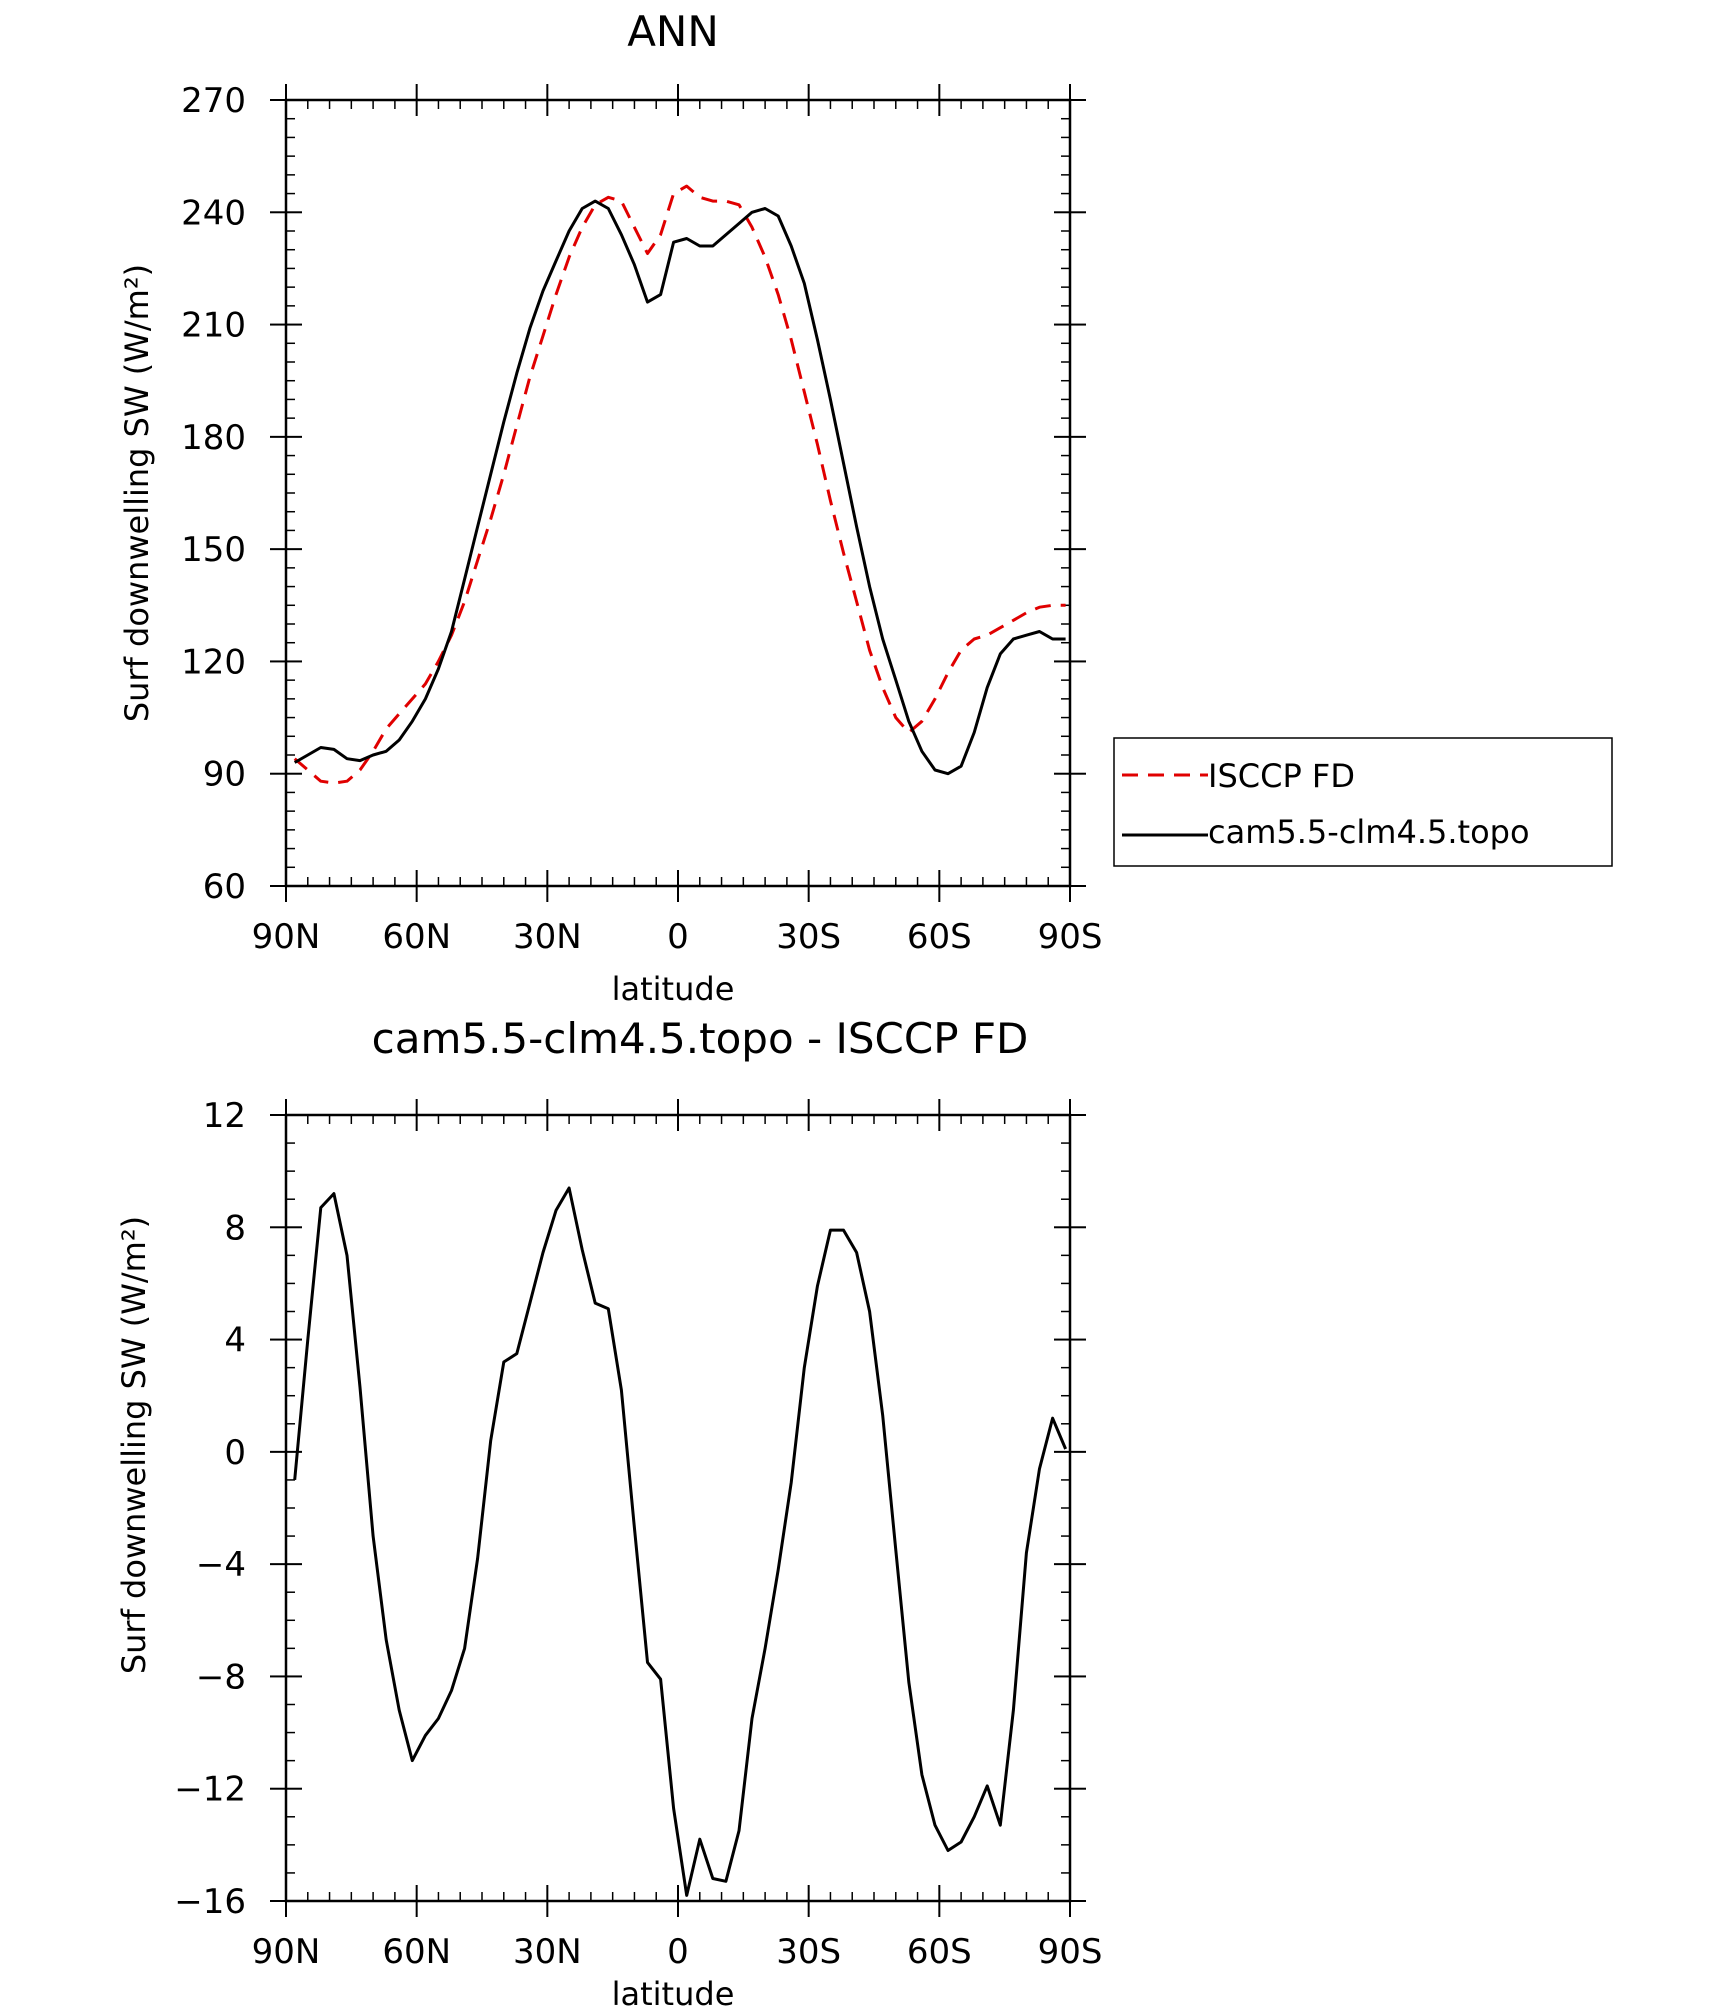  What do you see at coordinates (213, 438) in the screenshot?
I see `y-tick-label: 180` at bounding box center [213, 438].